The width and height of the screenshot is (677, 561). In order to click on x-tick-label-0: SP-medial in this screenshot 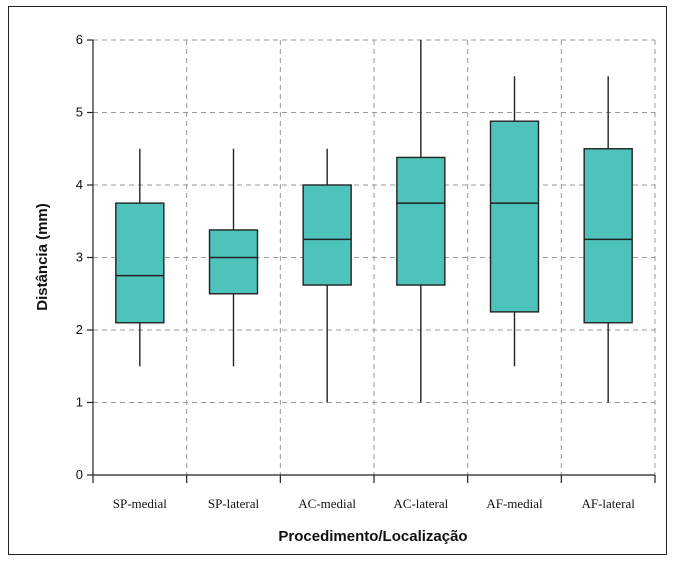, I will do `click(140, 503)`.